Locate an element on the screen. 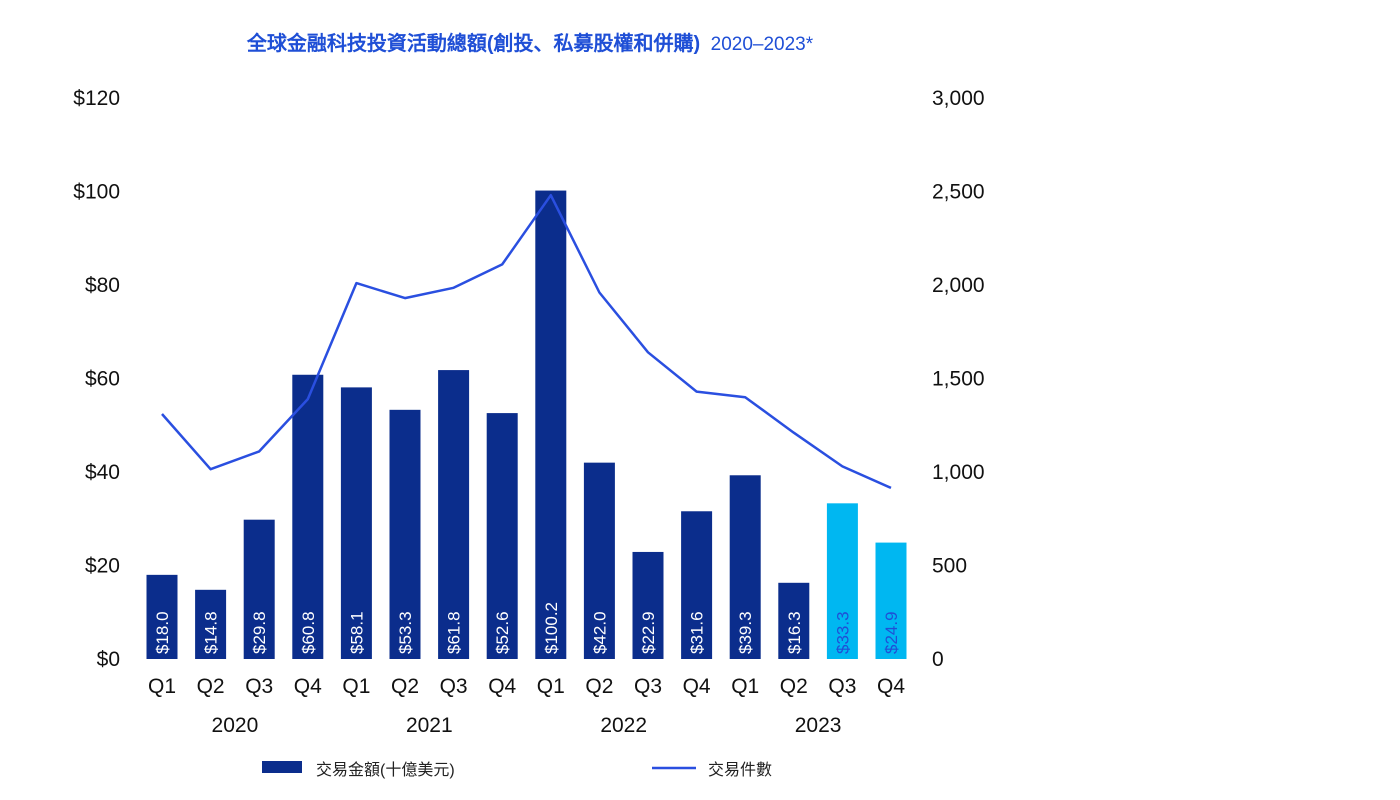 This screenshot has width=1400, height=800. bar-value-label: $33.3 is located at coordinates (842, 632).